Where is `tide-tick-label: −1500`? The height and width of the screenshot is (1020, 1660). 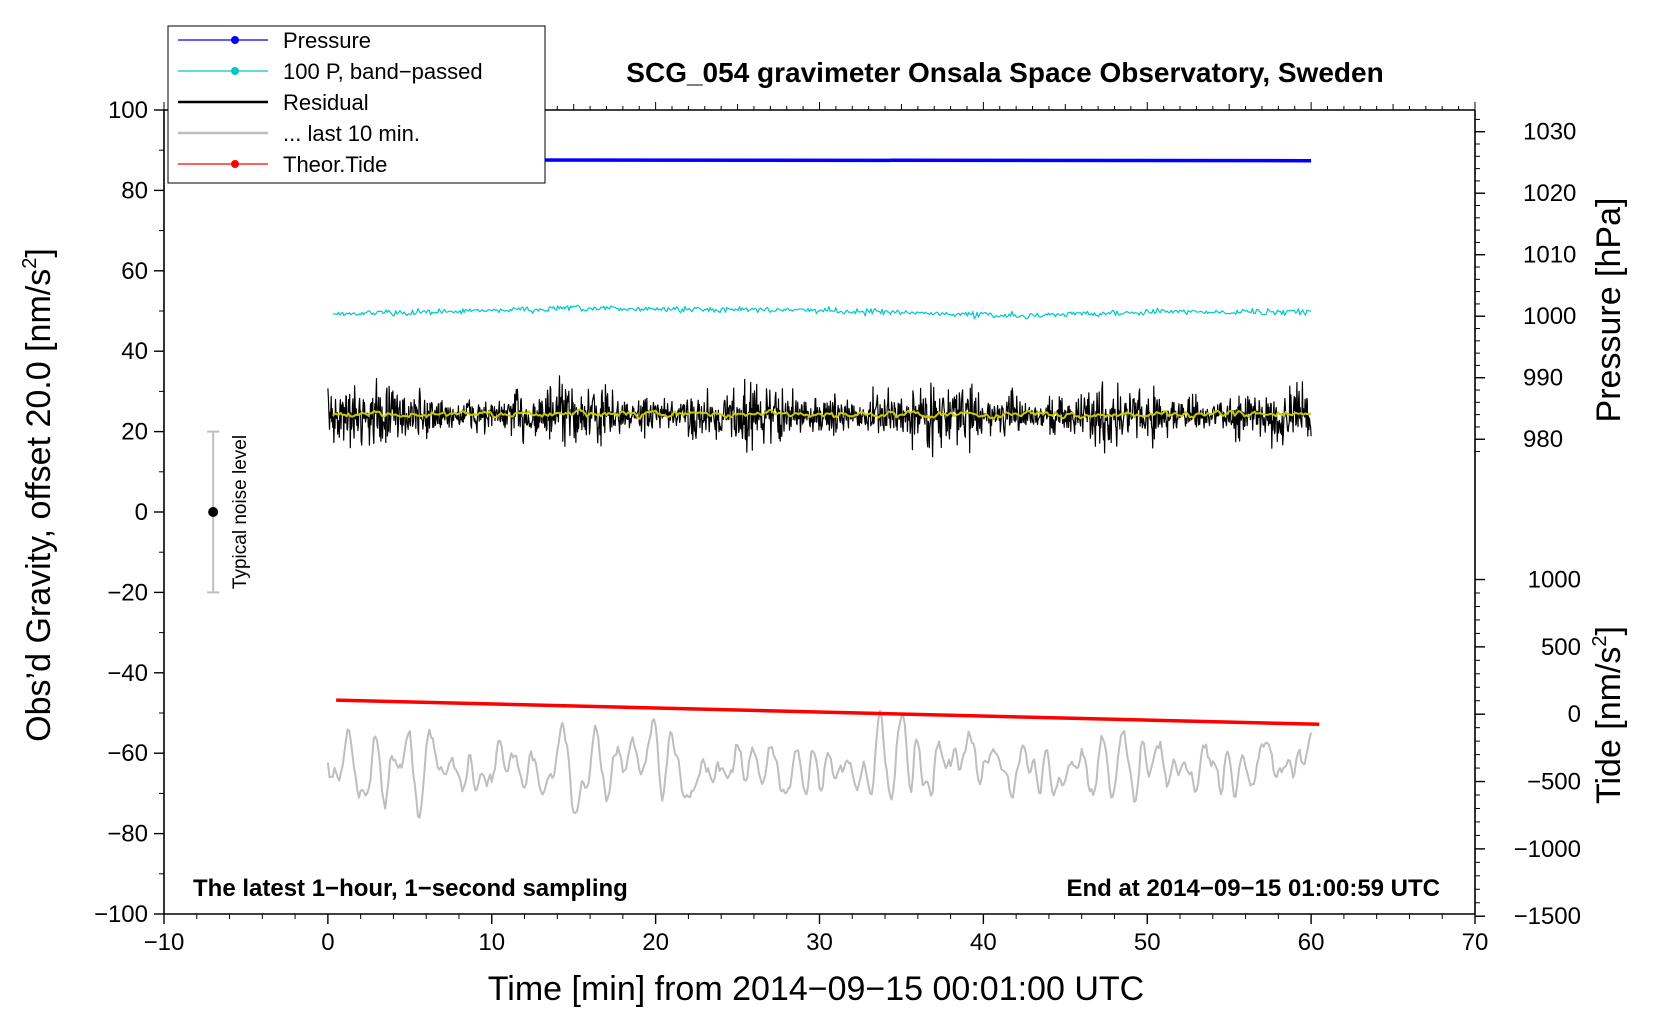 tide-tick-label: −1500 is located at coordinates (1547, 916).